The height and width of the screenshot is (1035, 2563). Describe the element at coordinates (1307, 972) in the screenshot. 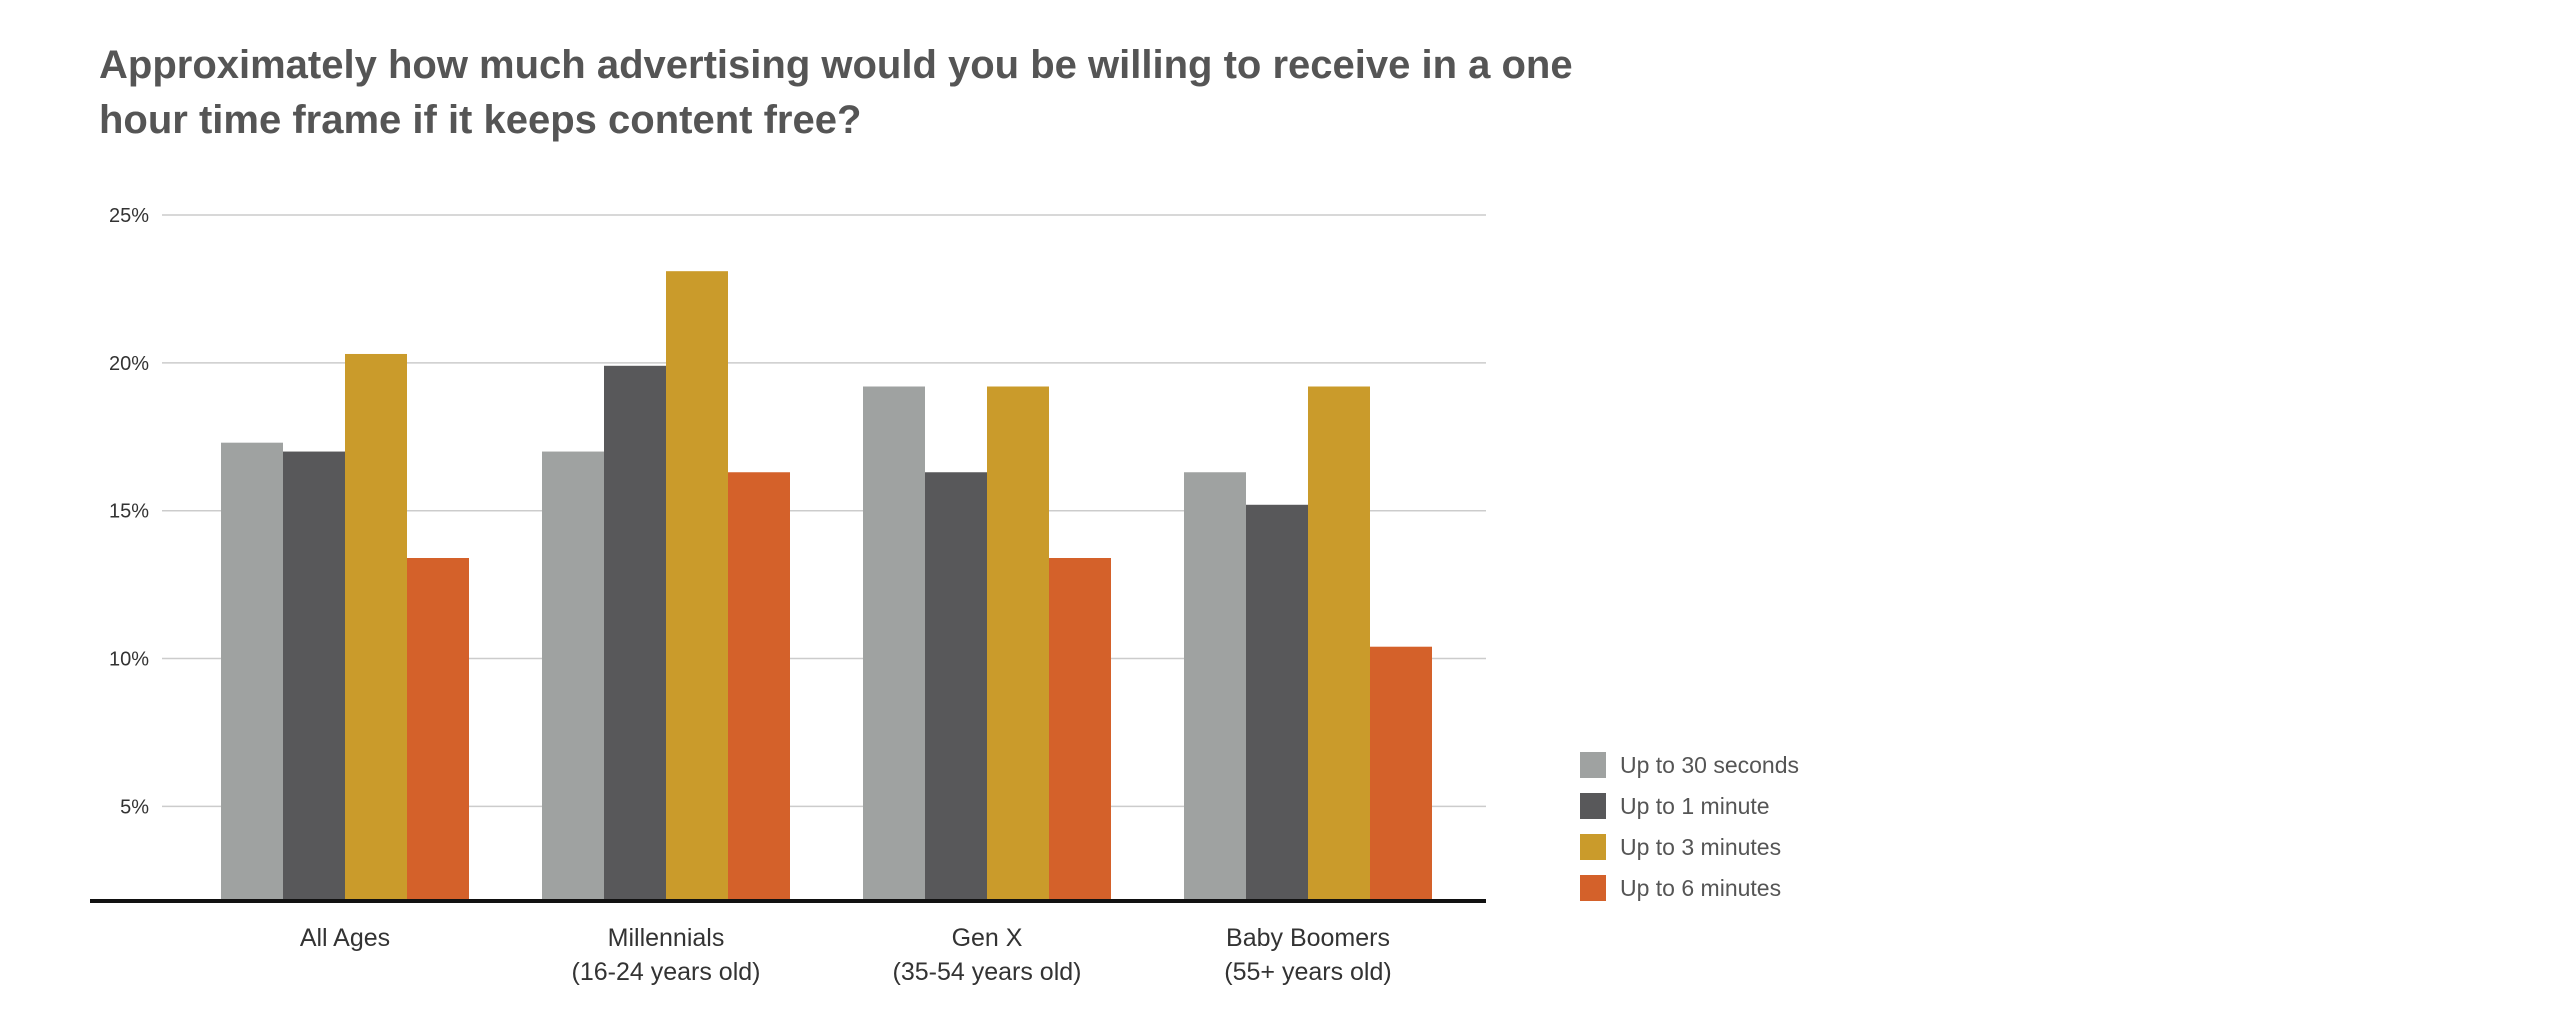

I see `x-category-label: (55+ years old)` at that location.